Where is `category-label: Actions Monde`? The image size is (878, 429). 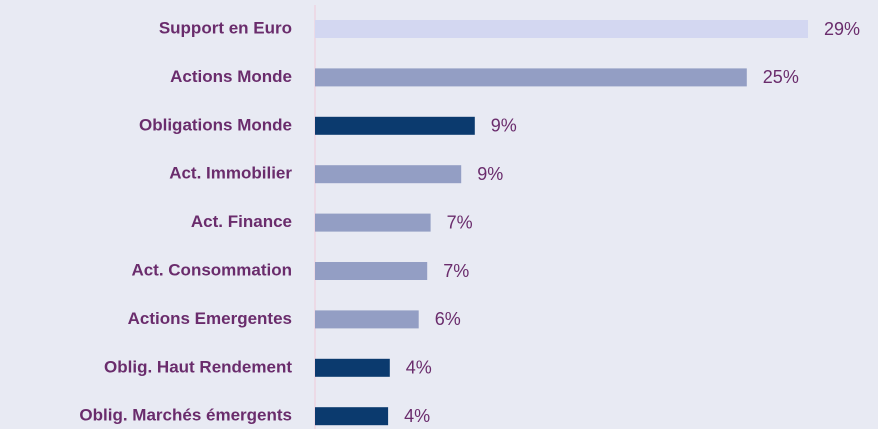
category-label: Actions Monde is located at coordinates (231, 76).